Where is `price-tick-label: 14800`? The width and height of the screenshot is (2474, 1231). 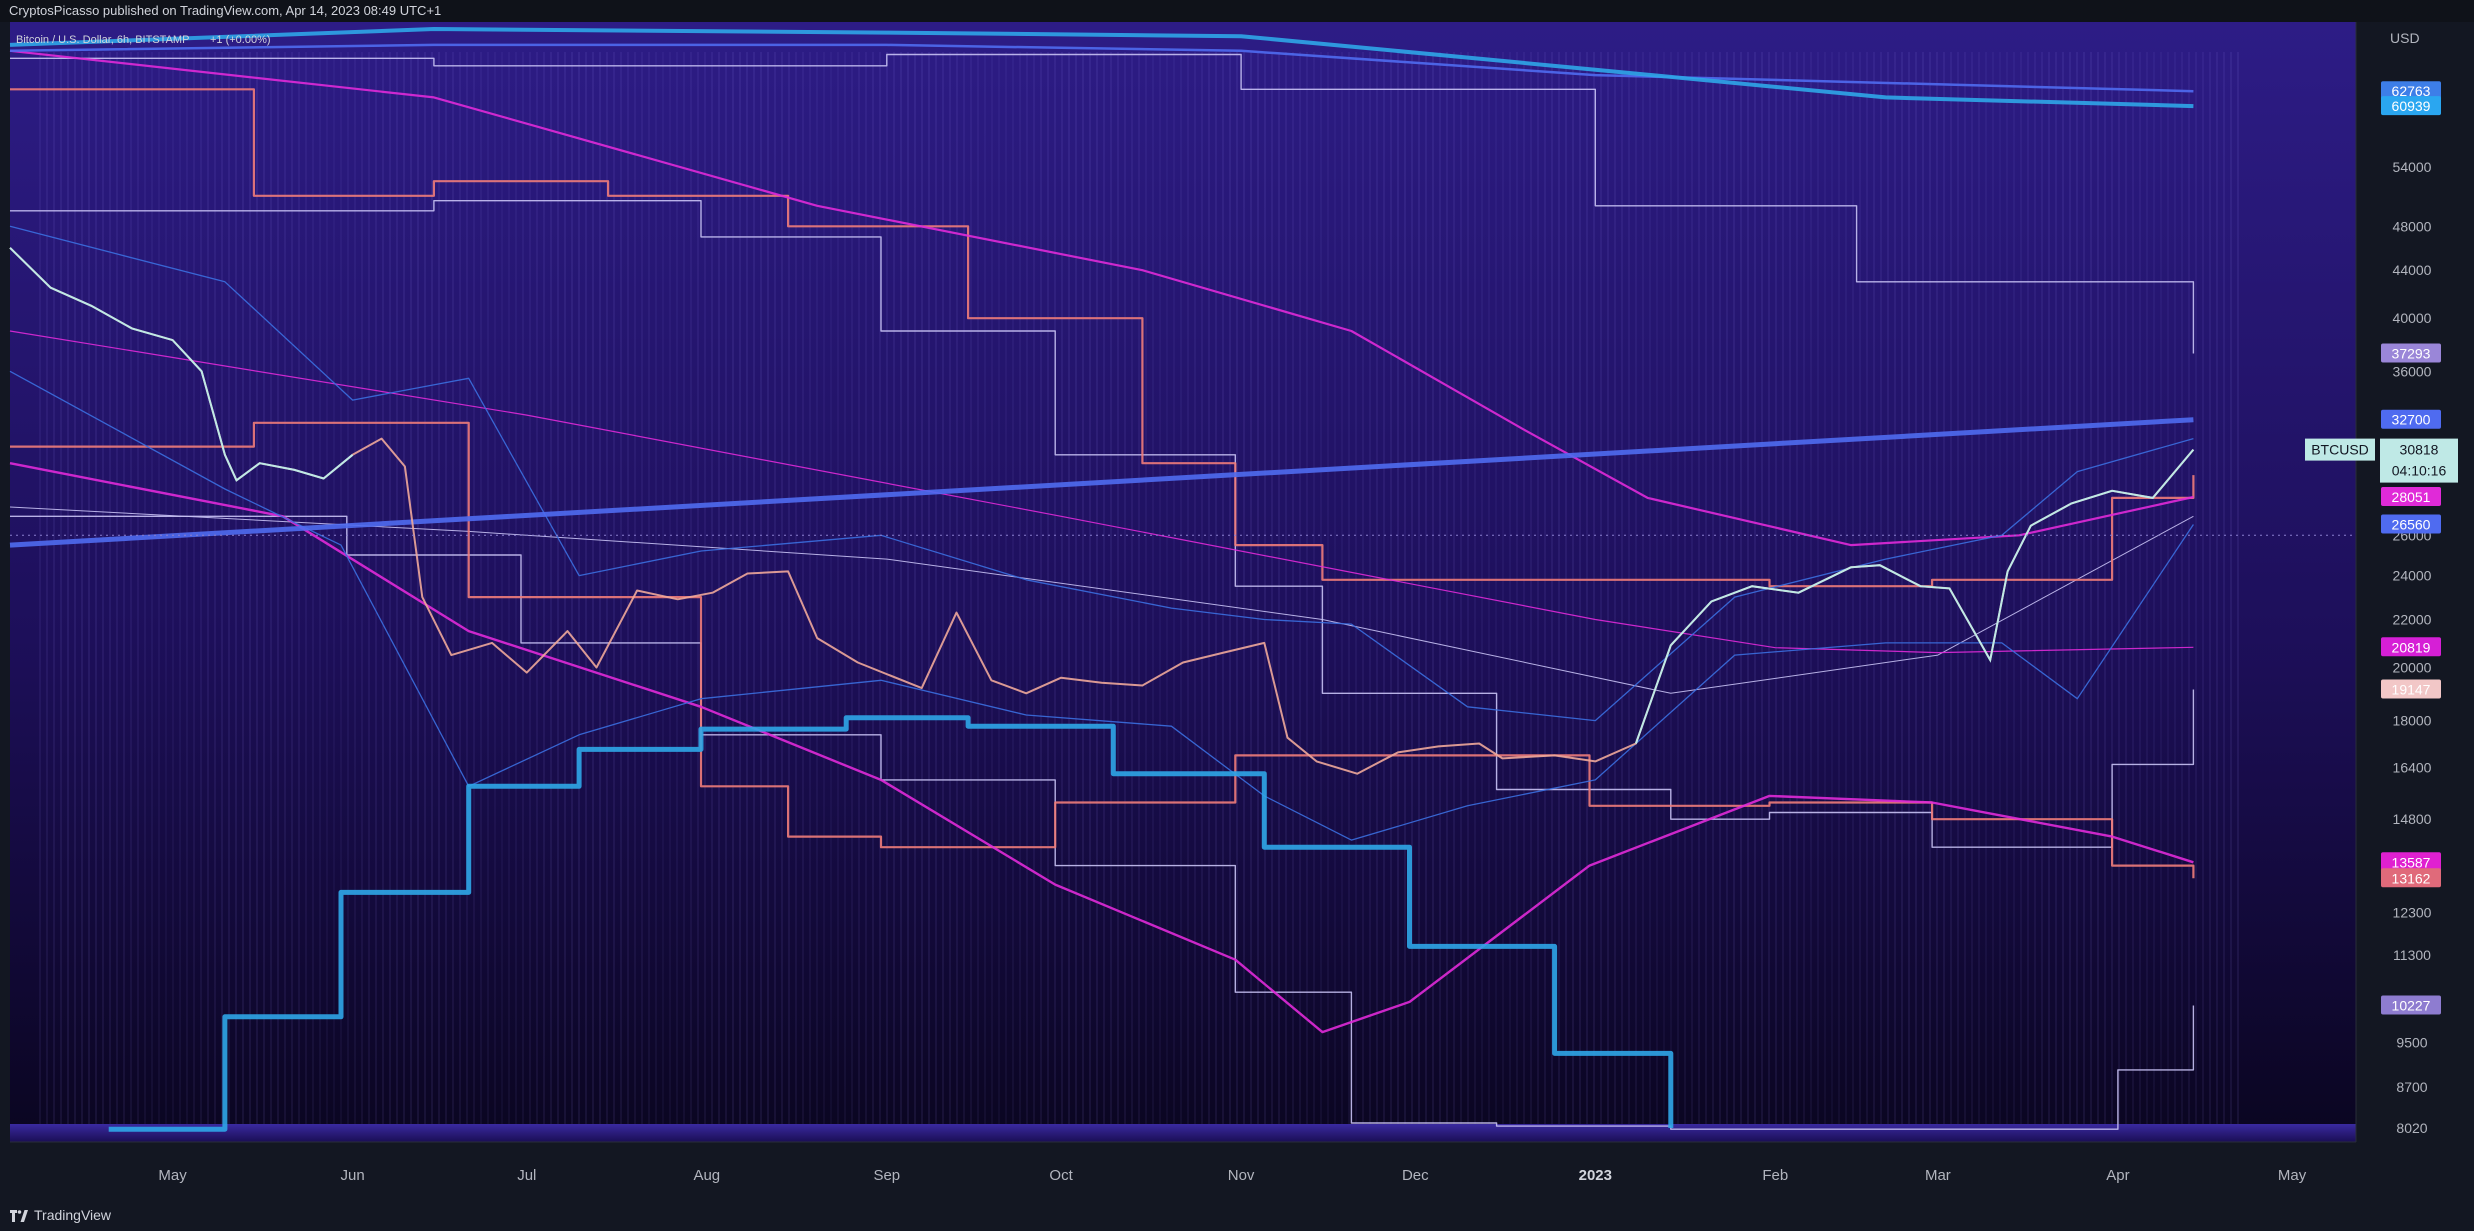
price-tick-label: 14800 is located at coordinates (2412, 819).